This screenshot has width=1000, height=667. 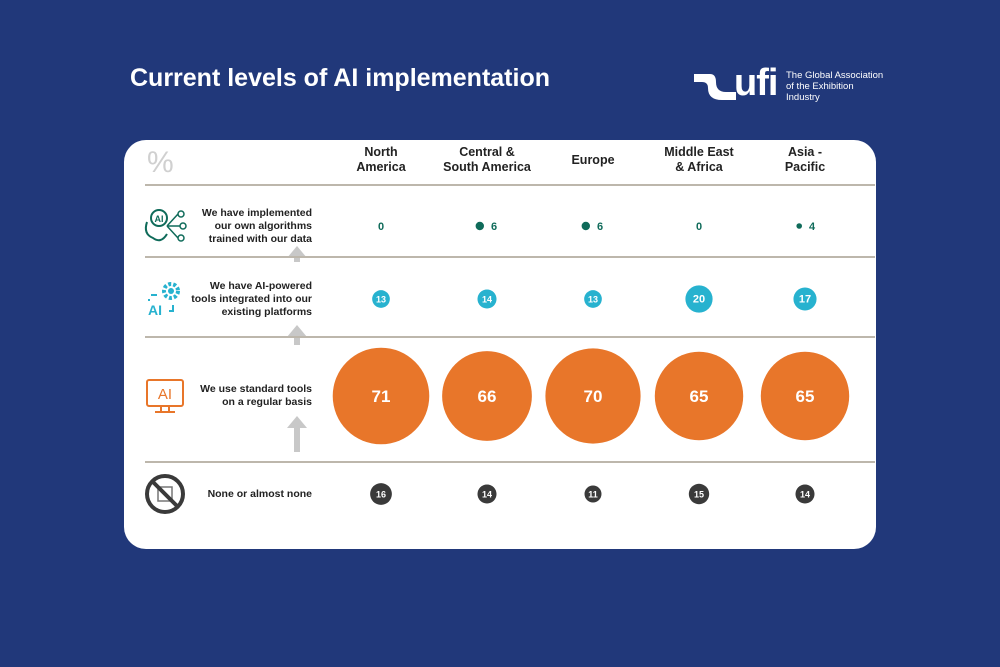 I want to click on column-header-line: Pacific, so click(x=805, y=167).